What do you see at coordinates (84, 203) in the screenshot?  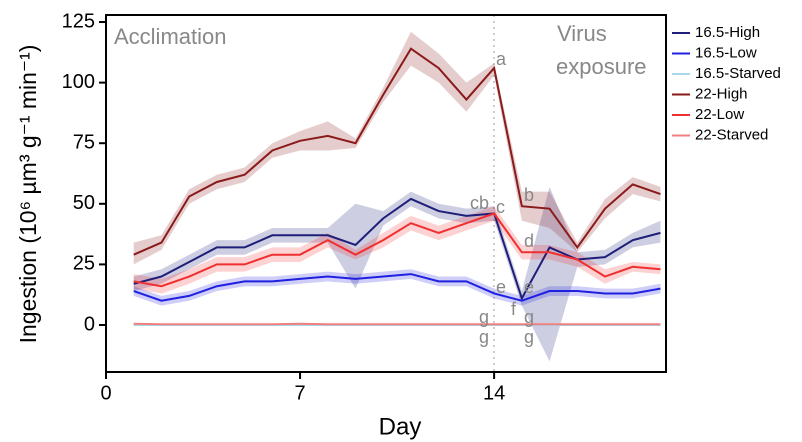 I see `y-tick-label: 50` at bounding box center [84, 203].